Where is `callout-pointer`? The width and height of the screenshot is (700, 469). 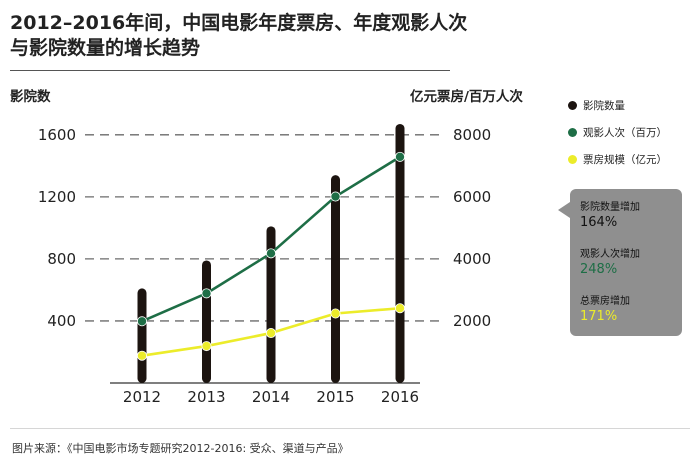 callout-pointer is located at coordinates (564, 210).